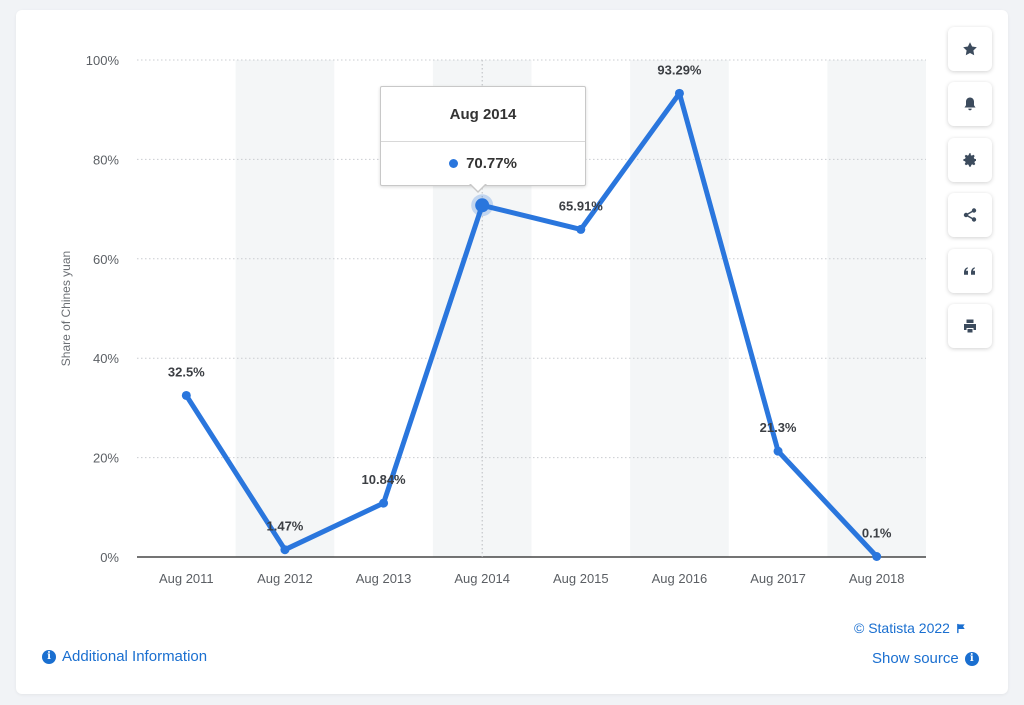 This screenshot has width=1024, height=705. What do you see at coordinates (581, 578) in the screenshot?
I see `x-tick-label: Aug 2015` at bounding box center [581, 578].